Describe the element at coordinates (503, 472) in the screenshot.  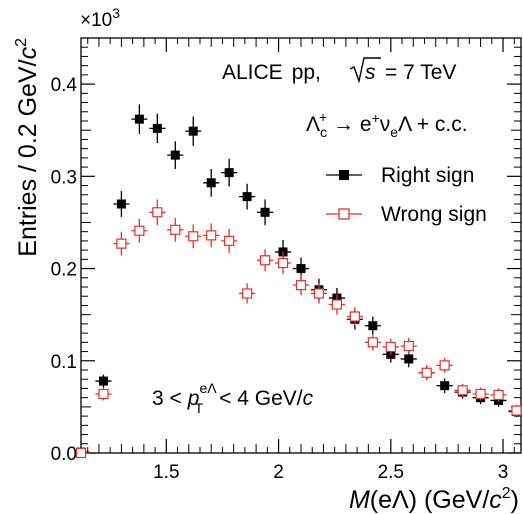
I see `x-tick-label: 3` at that location.